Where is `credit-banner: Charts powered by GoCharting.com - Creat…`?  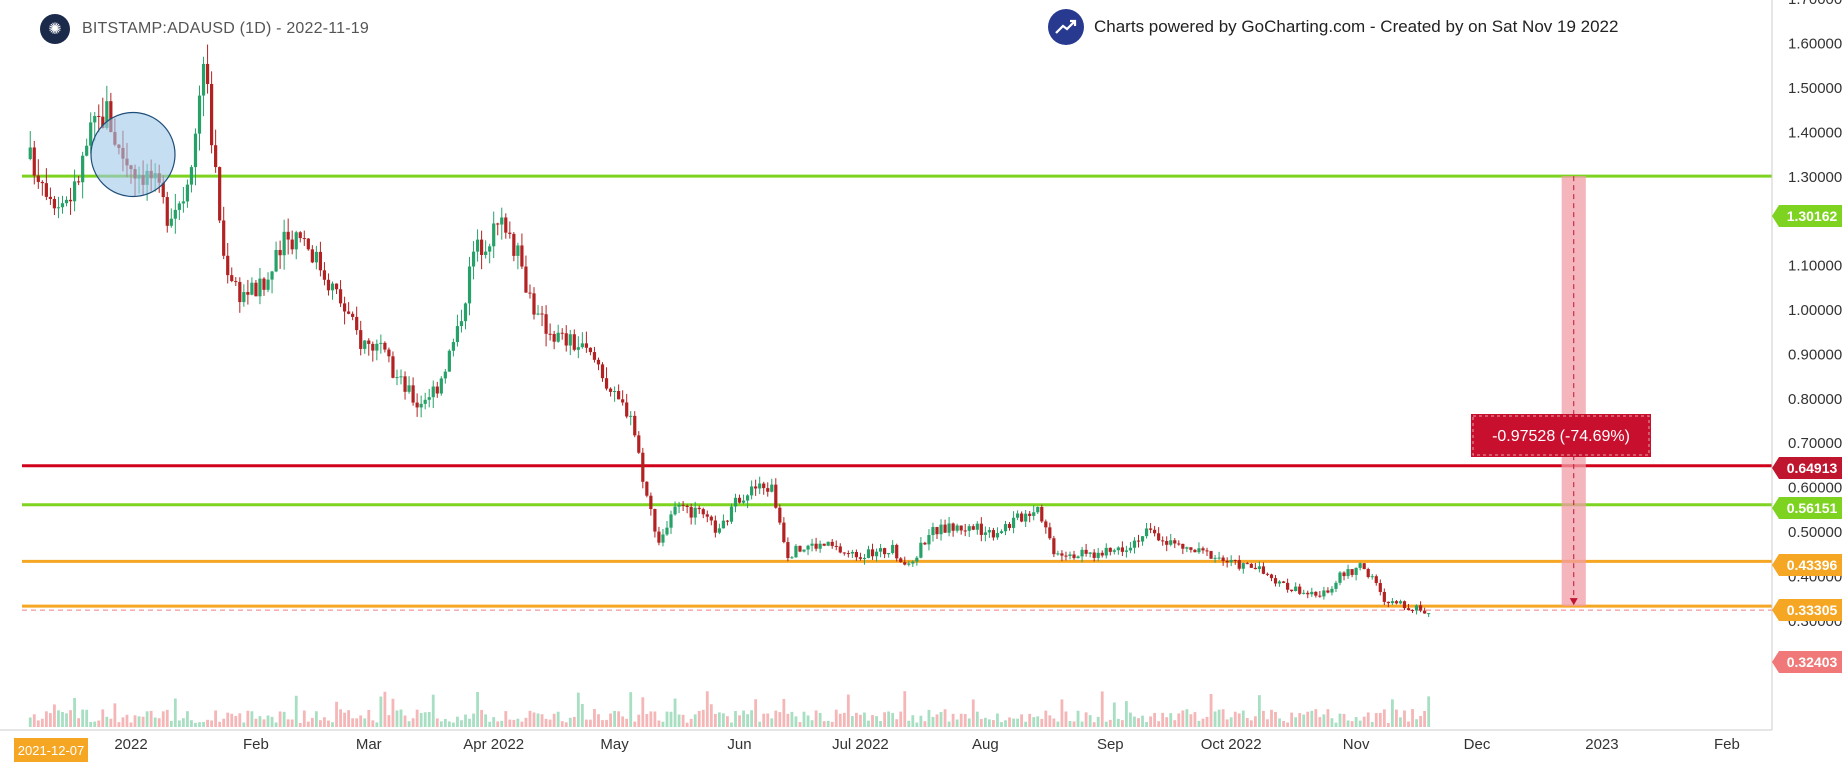
credit-banner: Charts powered by GoCharting.com - Creat… is located at coordinates (1333, 27).